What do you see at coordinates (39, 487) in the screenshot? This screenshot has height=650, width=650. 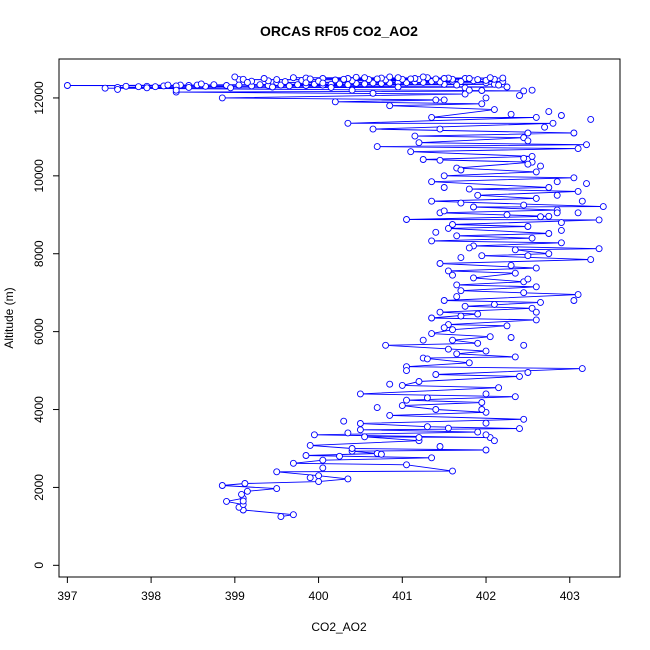 I see `y-tick-label: 2000` at bounding box center [39, 487].